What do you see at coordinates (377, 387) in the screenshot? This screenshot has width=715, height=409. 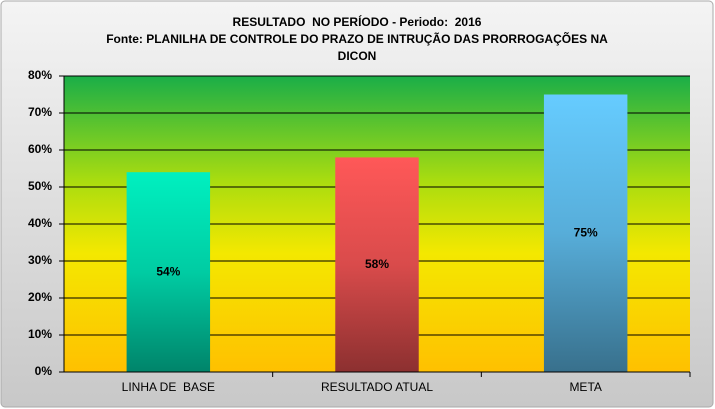 I see `x-tick-label: RESULTADO ATUAL` at bounding box center [377, 387].